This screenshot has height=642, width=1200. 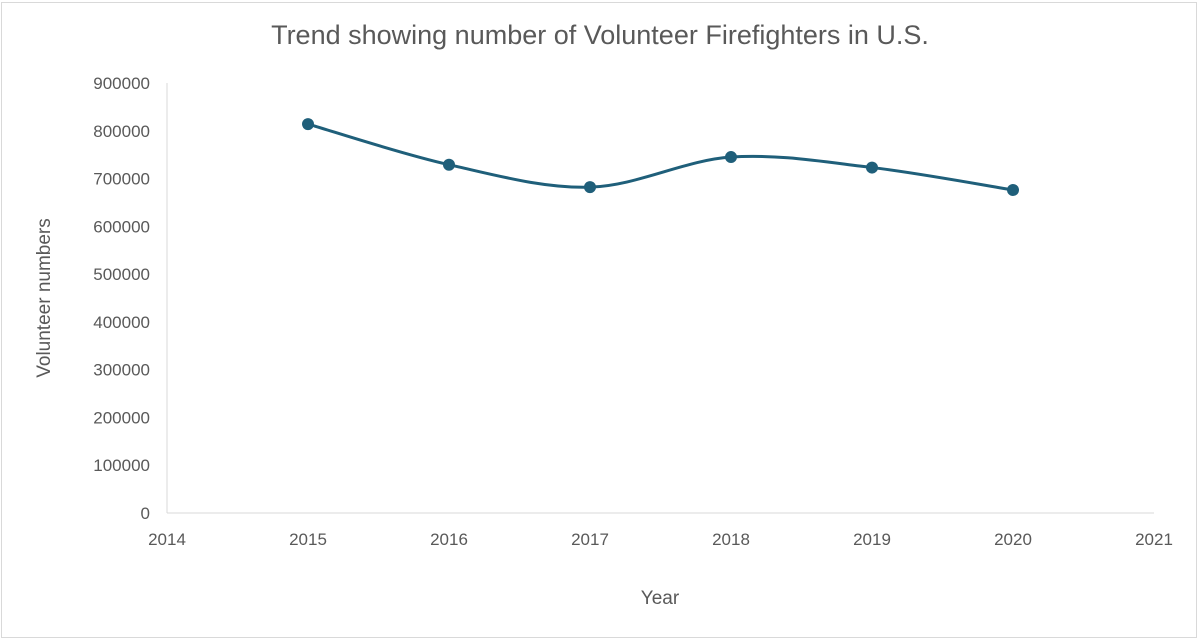 What do you see at coordinates (872, 539) in the screenshot?
I see `x-tick-label: 2019` at bounding box center [872, 539].